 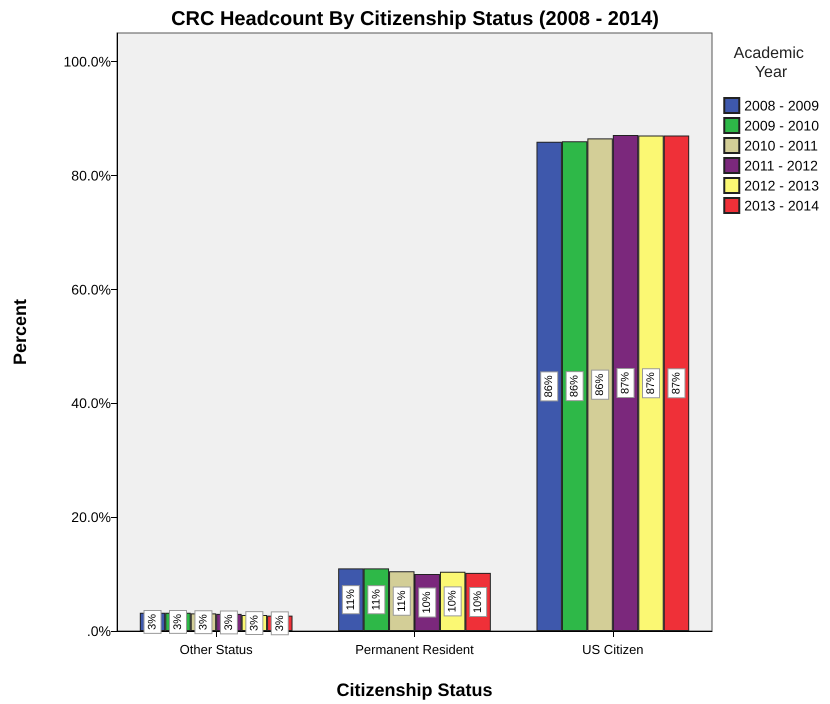 What do you see at coordinates (98, 631) in the screenshot?
I see `y-tick-label: .0%` at bounding box center [98, 631].